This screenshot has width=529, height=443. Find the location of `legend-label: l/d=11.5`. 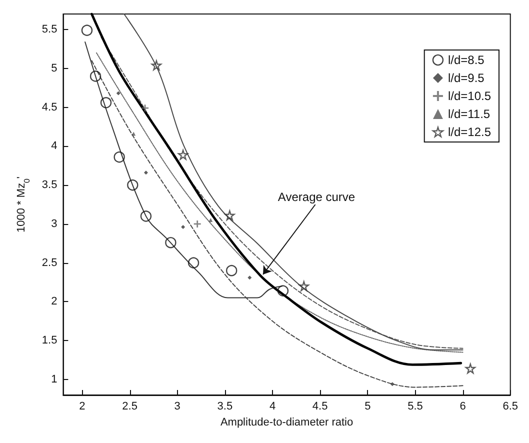

legend-label: l/d=11.5 is located at coordinates (469, 114).